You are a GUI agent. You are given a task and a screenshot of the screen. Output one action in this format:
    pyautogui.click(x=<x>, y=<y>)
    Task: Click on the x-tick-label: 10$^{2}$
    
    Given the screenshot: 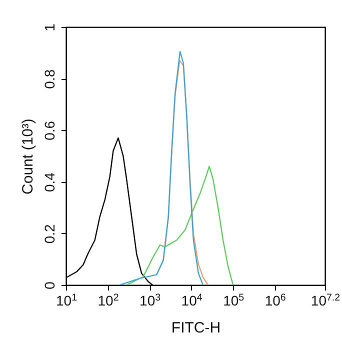 What is the action you would take?
    pyautogui.click(x=108, y=300)
    